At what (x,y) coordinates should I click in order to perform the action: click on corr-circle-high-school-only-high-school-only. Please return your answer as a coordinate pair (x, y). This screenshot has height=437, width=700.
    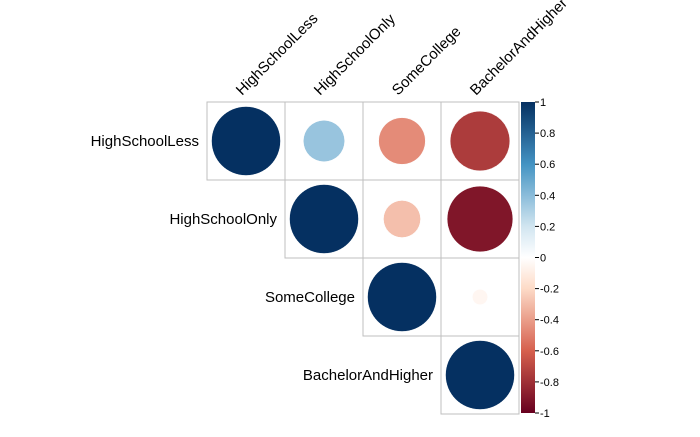
    Looking at the image, I should click on (324, 219).